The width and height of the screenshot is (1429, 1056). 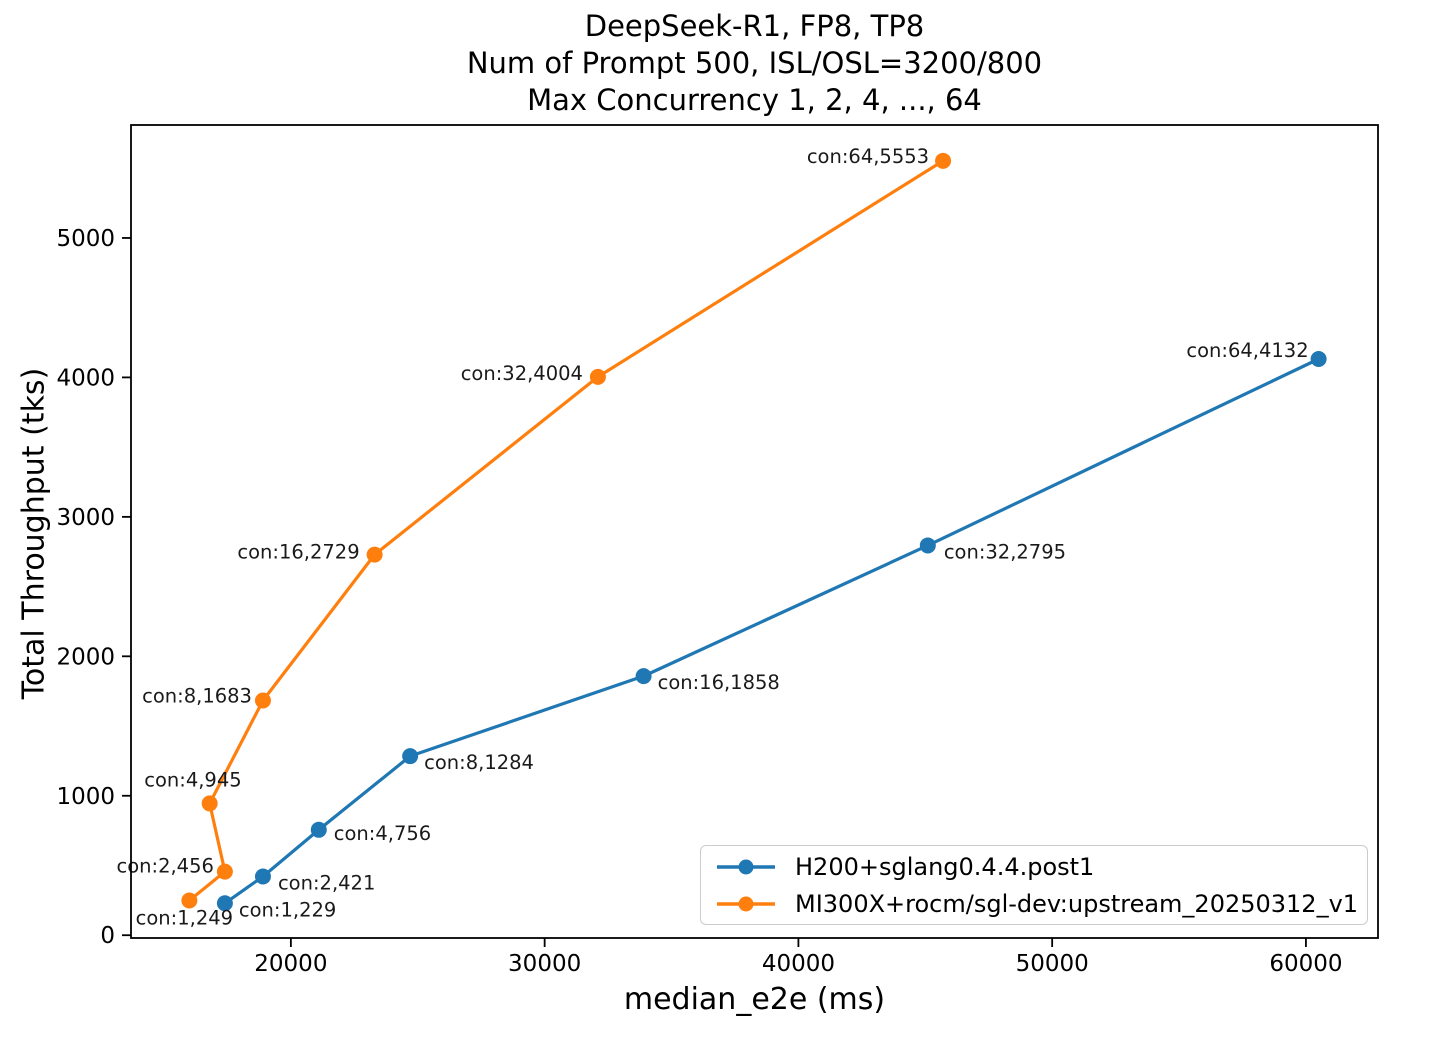 I want to click on legend-row-mi300x: MI300X+rocm/sgl-dev:upstream_20250312_v1, so click(x=1035, y=903).